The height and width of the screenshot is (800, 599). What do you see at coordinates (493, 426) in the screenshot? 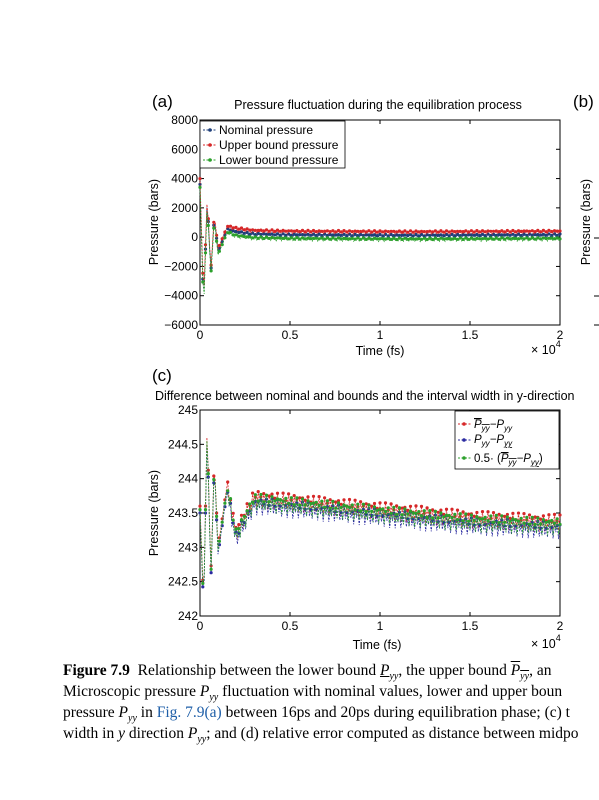
I see `legend-upper-minus-nominal: Pyy−Pyy` at bounding box center [493, 426].